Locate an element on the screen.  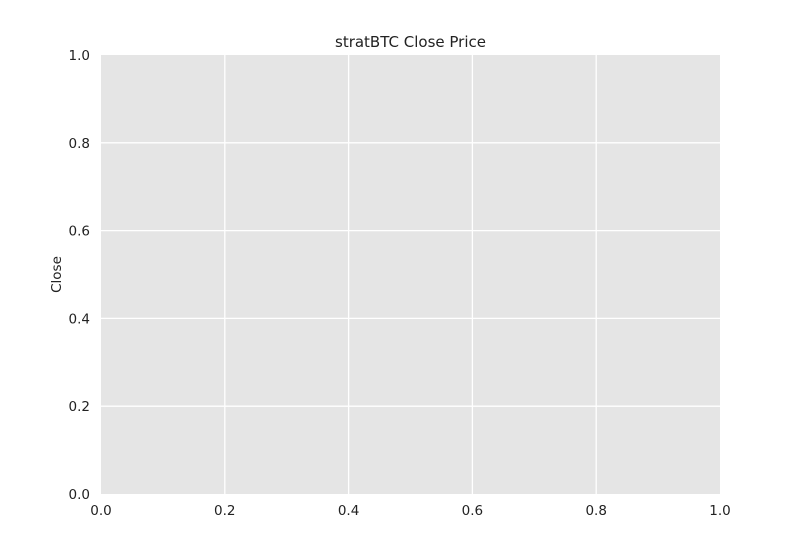
x-tick-label: 0.2 is located at coordinates (224, 511).